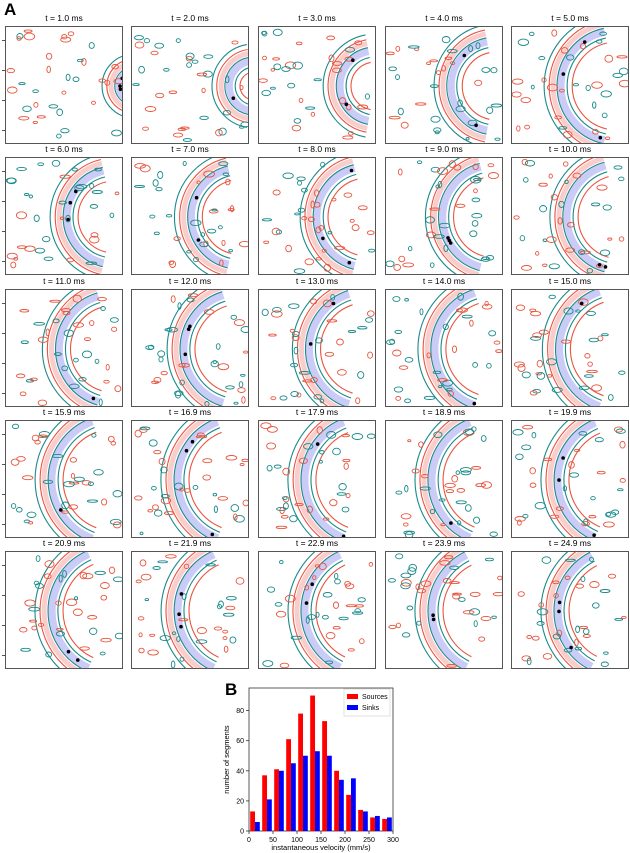 The image size is (630, 853). What do you see at coordinates (444, 281) in the screenshot?
I see `frame-title: t = 14.0 ms` at bounding box center [444, 281].